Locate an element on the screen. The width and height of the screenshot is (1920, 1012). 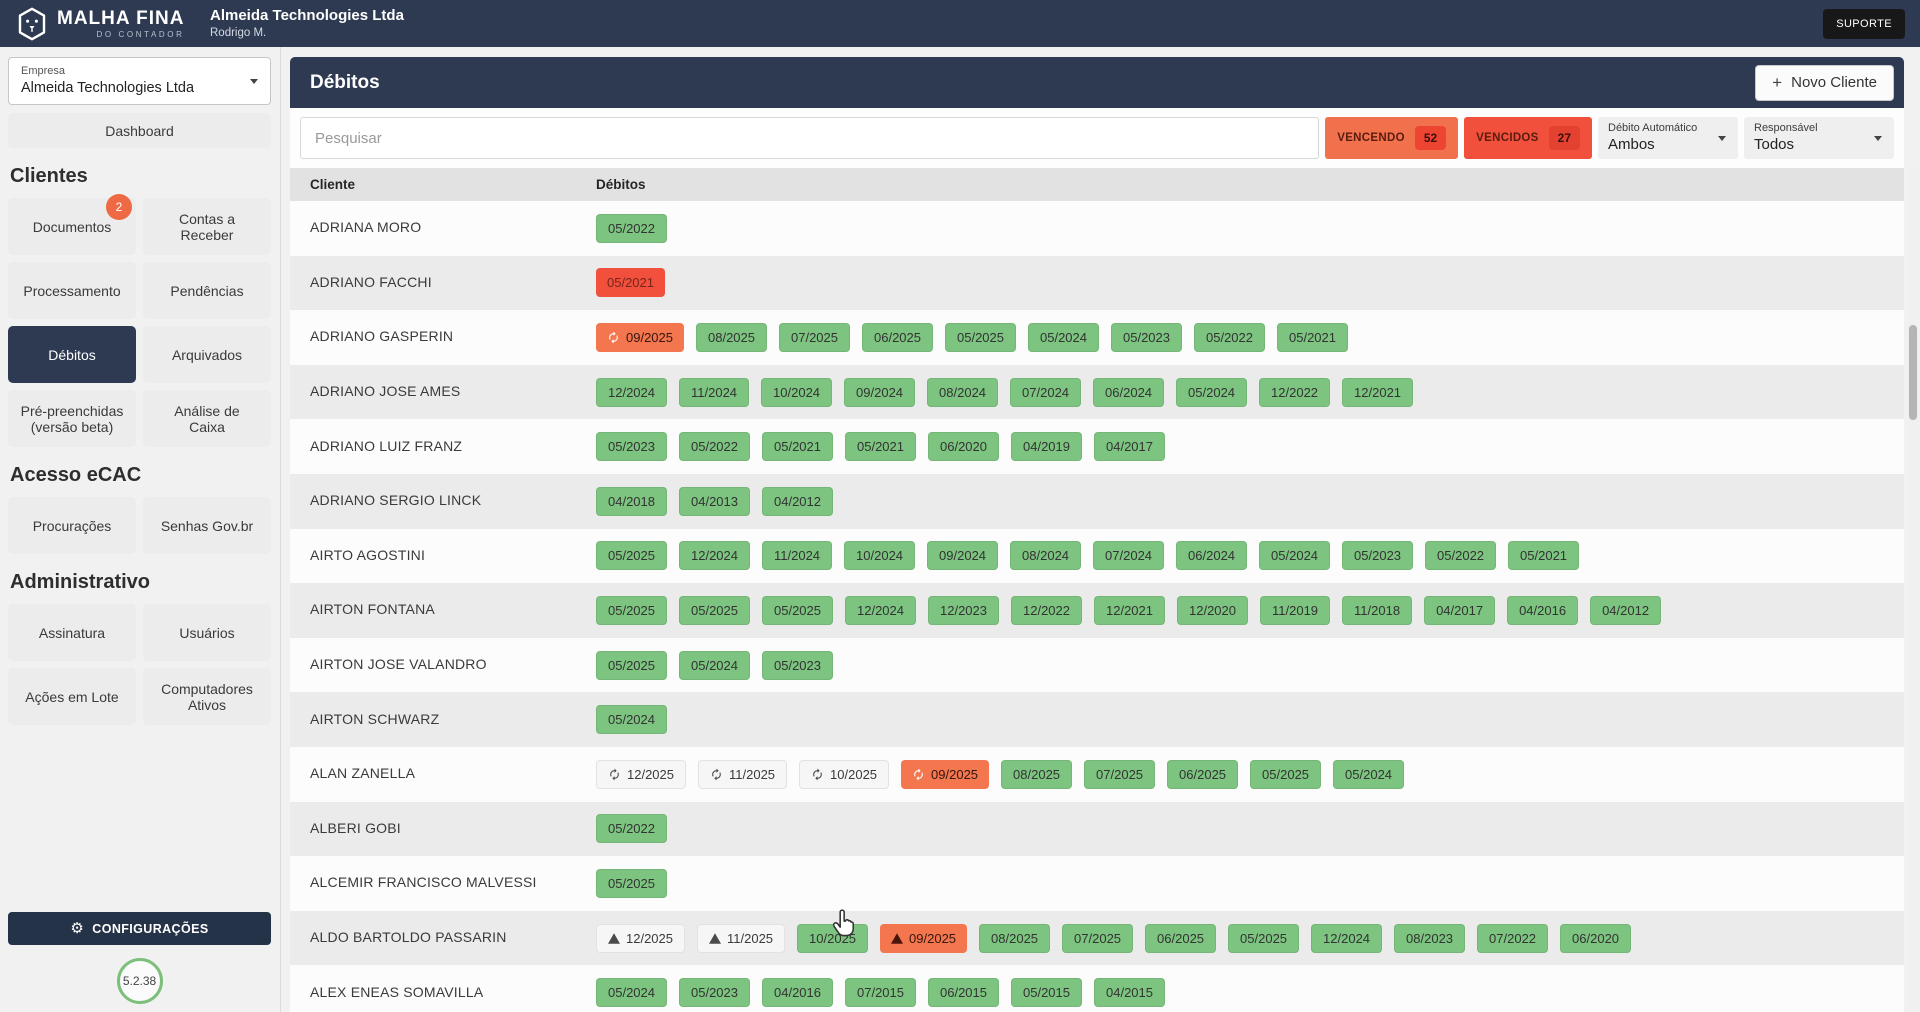
filter-vencidos: VENCIDOS 27 is located at coordinates (1528, 138).